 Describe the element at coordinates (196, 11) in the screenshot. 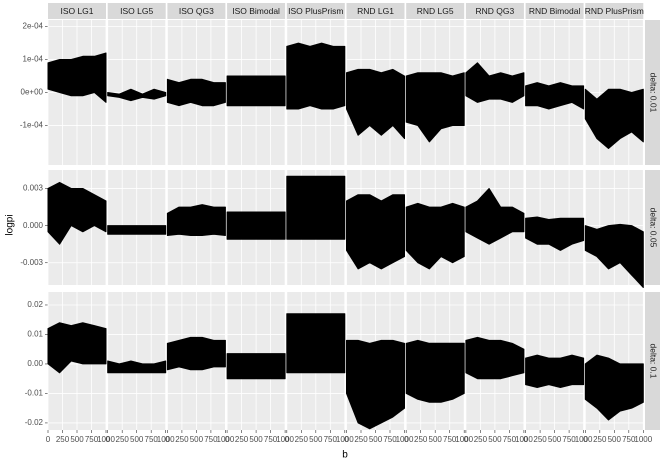

I see `strip-label: ISO QG3` at that location.